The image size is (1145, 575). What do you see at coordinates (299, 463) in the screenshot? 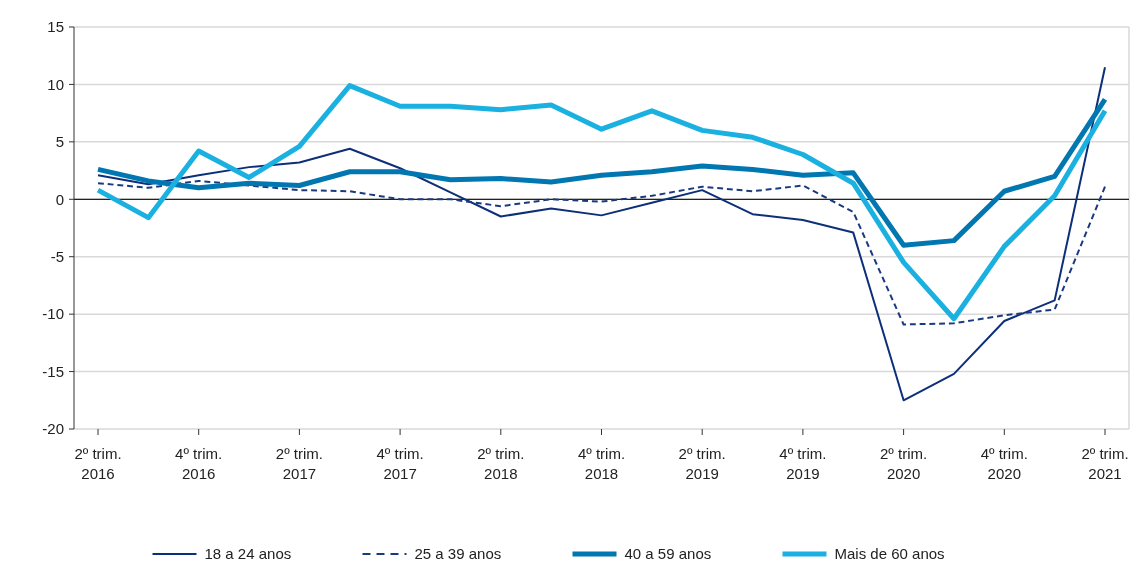
I see `x-tick-label: 2º trim. 2017` at bounding box center [299, 463].